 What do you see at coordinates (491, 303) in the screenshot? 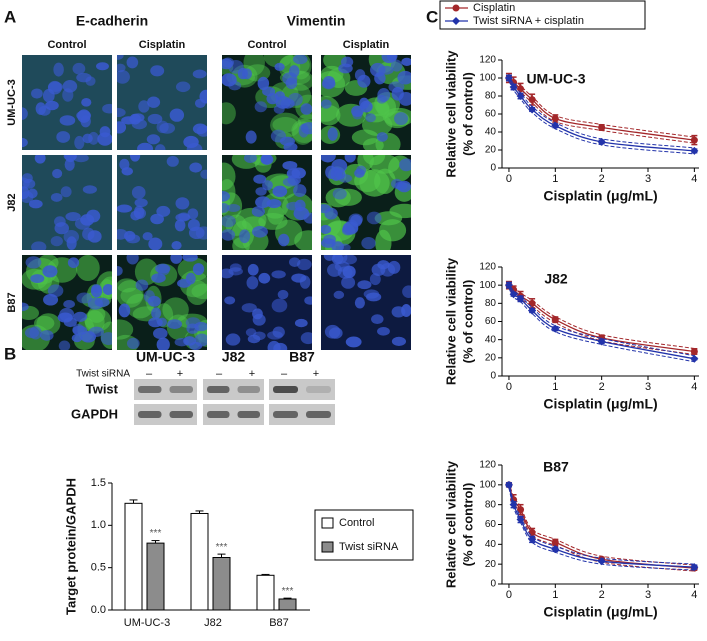
I see `y-tick-label: 80` at bounding box center [491, 303].